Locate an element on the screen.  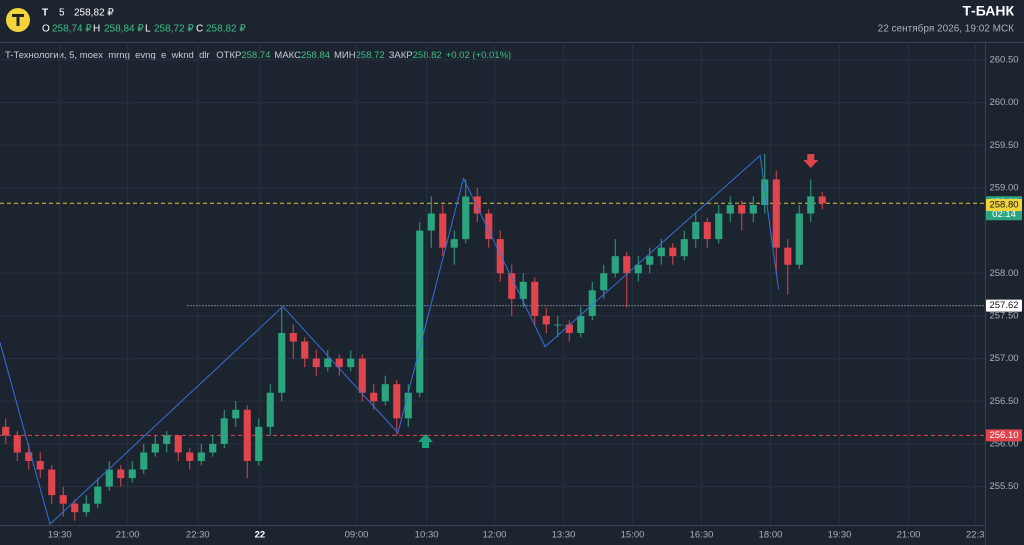
x-tick-label: 22 is located at coordinates (260, 535).